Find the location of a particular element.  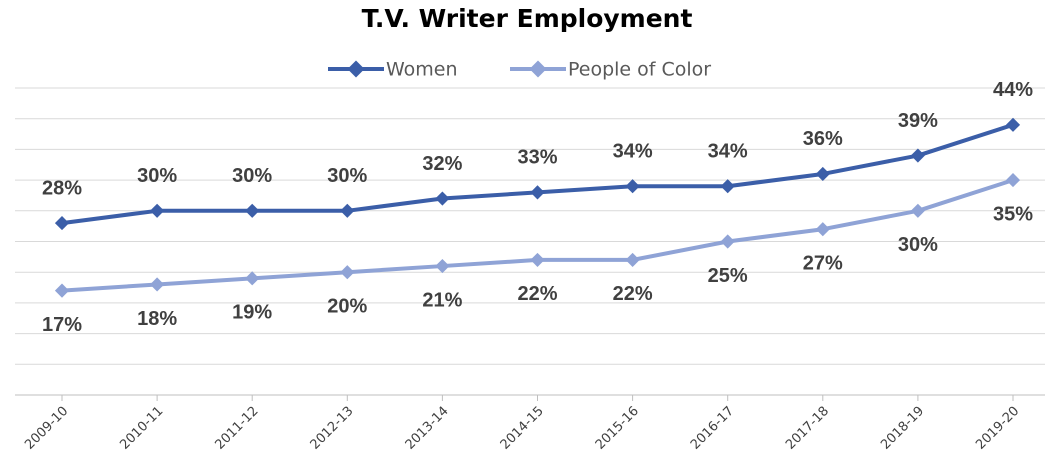

data-label: 35% is located at coordinates (1013, 214).